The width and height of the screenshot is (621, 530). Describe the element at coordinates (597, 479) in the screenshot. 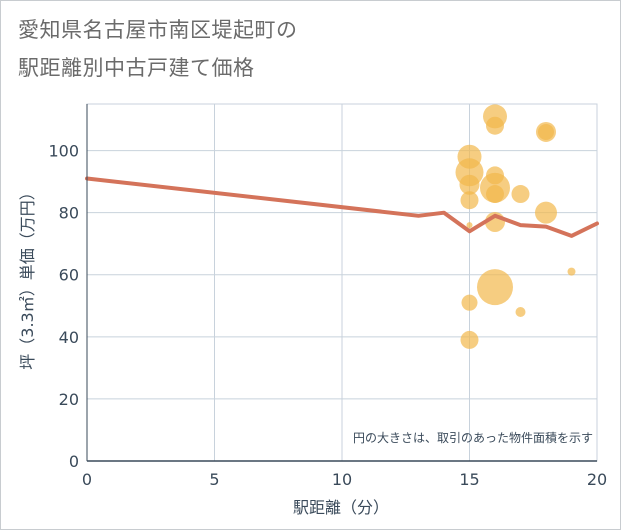

I see `x-tick-label: 20` at that location.